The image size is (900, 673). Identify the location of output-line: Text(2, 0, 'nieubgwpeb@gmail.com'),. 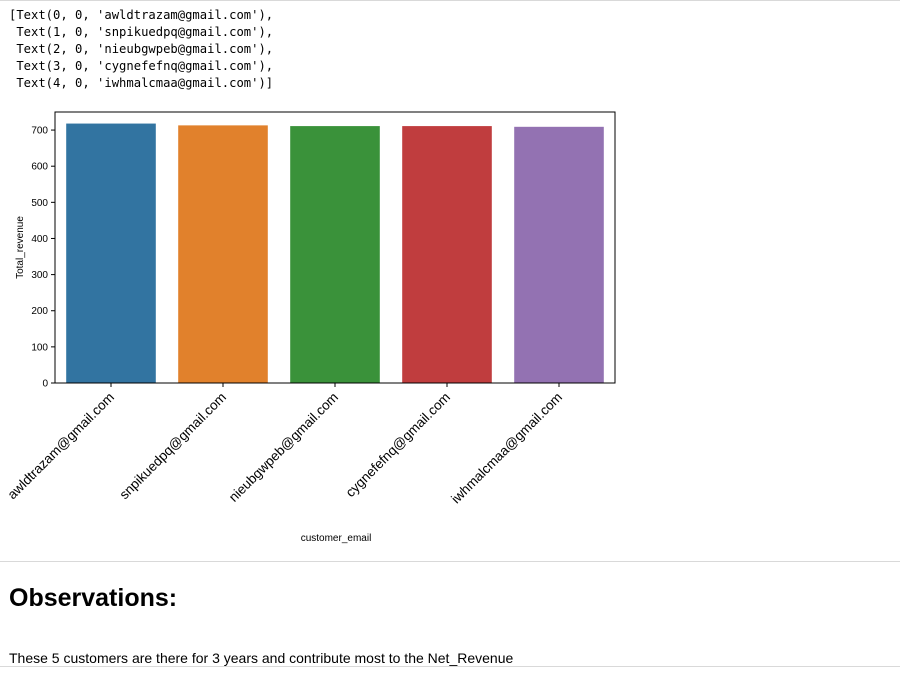
(141, 49).